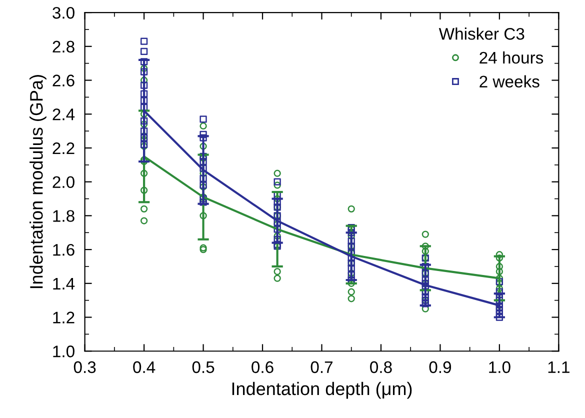 This screenshot has height=418, width=585. I want to click on y-tick-label: 1.0, so click(63, 352).